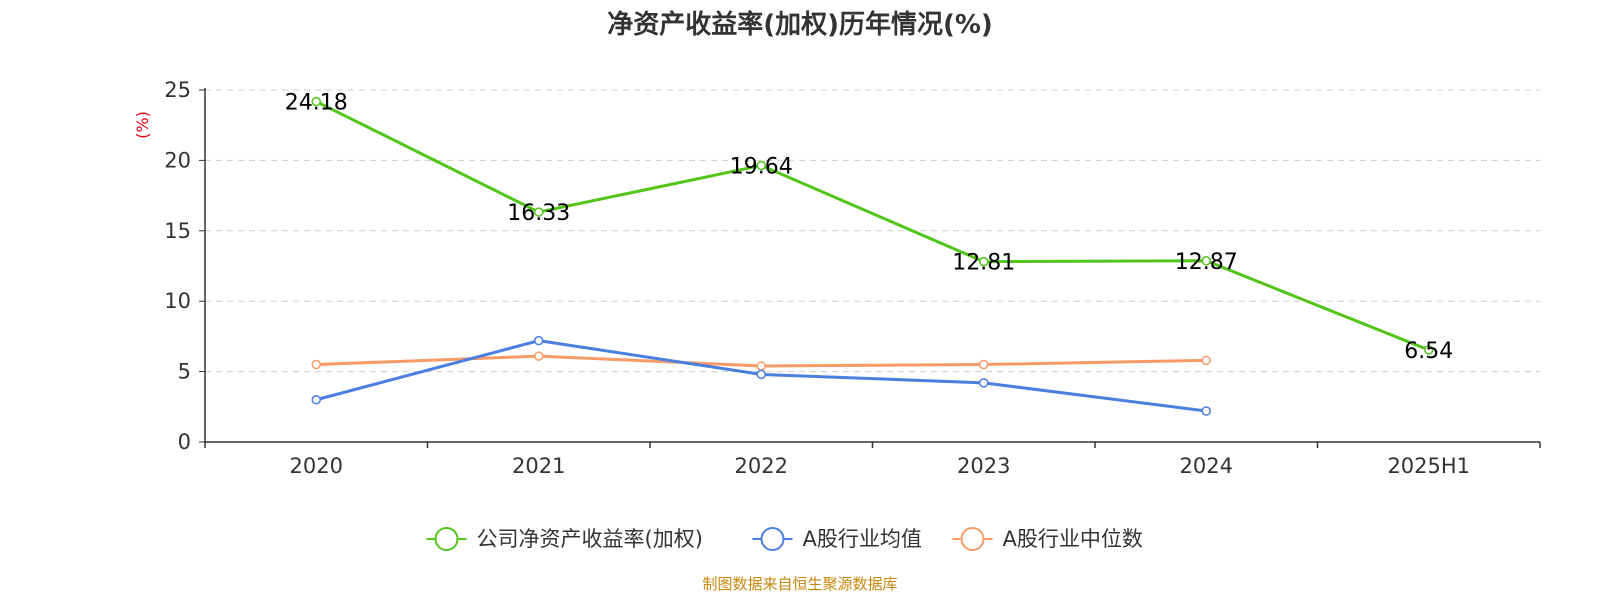 This screenshot has height=600, width=1600. I want to click on data-label: 6.54, so click(1428, 351).